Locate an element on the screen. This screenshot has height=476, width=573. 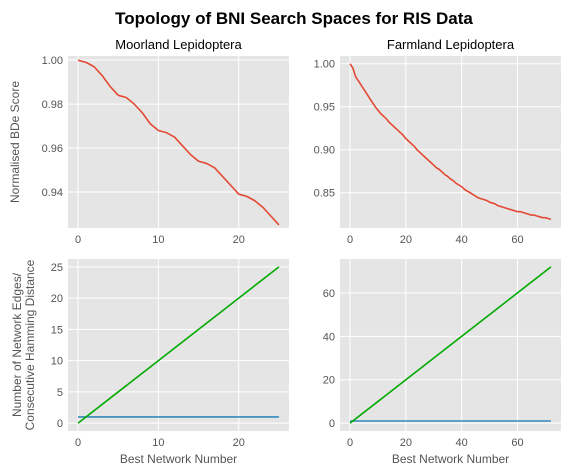
y-tick-label: 0.96 is located at coordinates (52, 149).